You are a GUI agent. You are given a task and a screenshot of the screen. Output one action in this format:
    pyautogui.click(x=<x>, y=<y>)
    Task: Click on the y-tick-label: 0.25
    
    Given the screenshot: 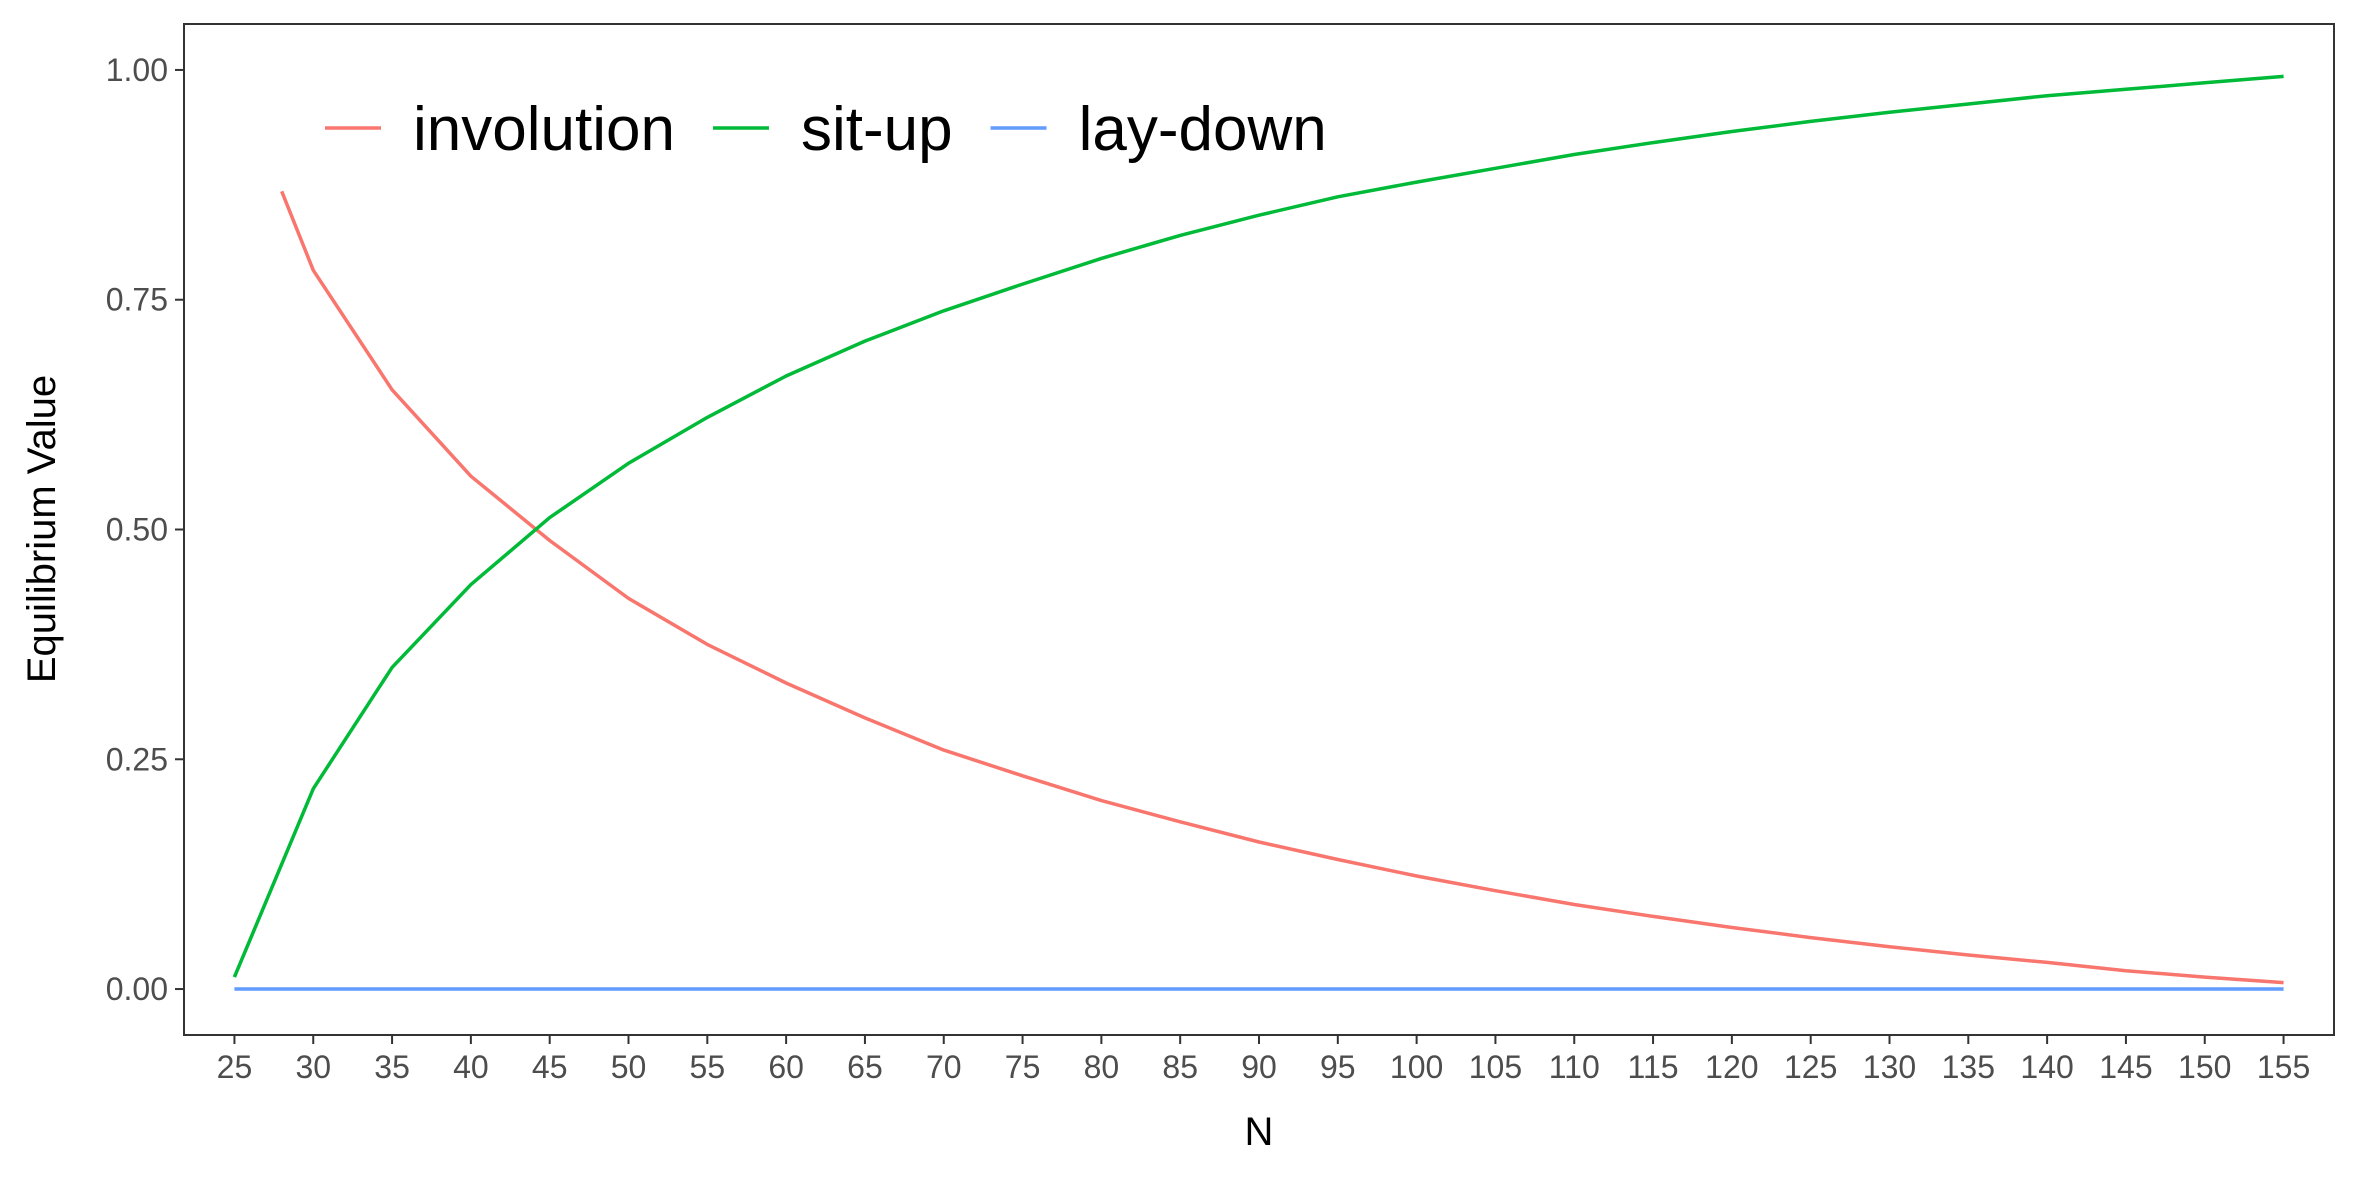 What is the action you would take?
    pyautogui.click(x=137, y=759)
    